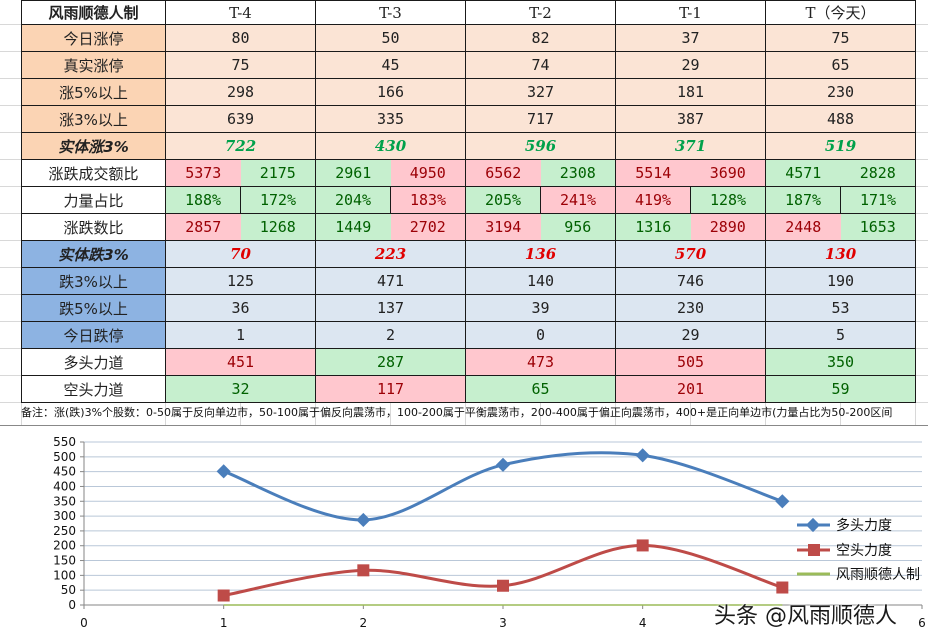  Describe the element at coordinates (578, 227) in the screenshot. I see `cell: 956` at that location.